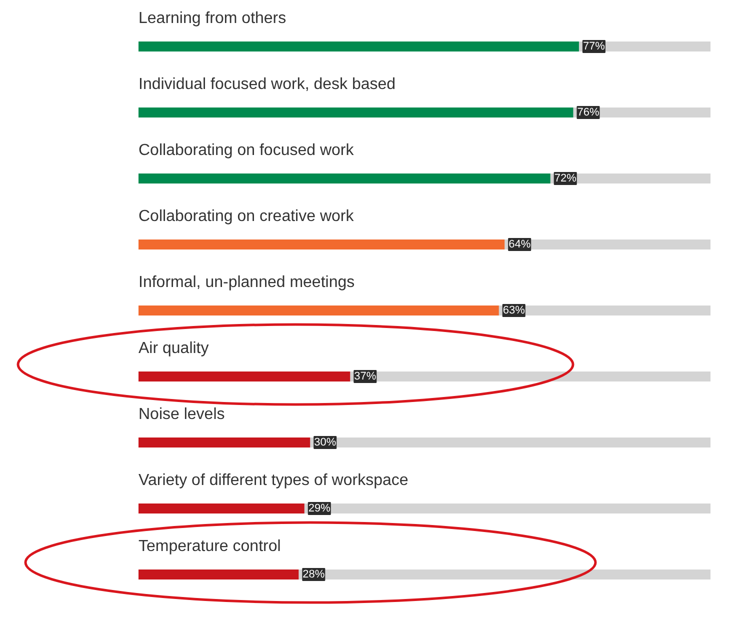 This screenshot has height=635, width=750. I want to click on data-label: 64%, so click(519, 244).